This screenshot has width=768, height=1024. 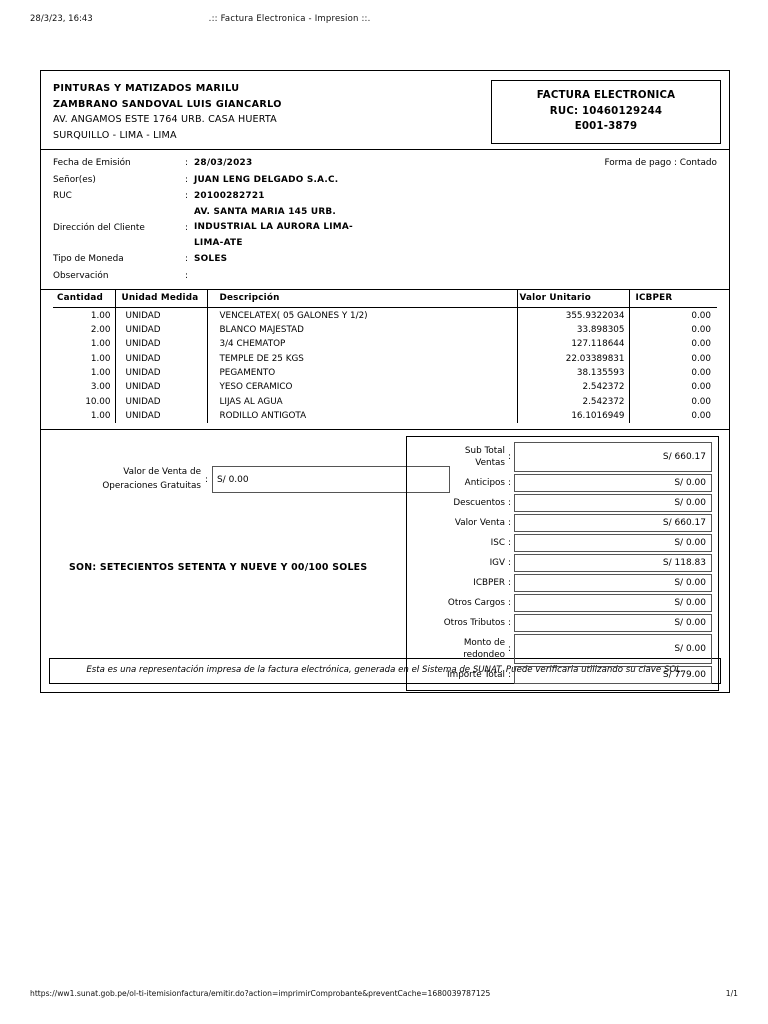 What do you see at coordinates (99, 227) in the screenshot?
I see `customer-address-label: Dirección del Cliente` at bounding box center [99, 227].